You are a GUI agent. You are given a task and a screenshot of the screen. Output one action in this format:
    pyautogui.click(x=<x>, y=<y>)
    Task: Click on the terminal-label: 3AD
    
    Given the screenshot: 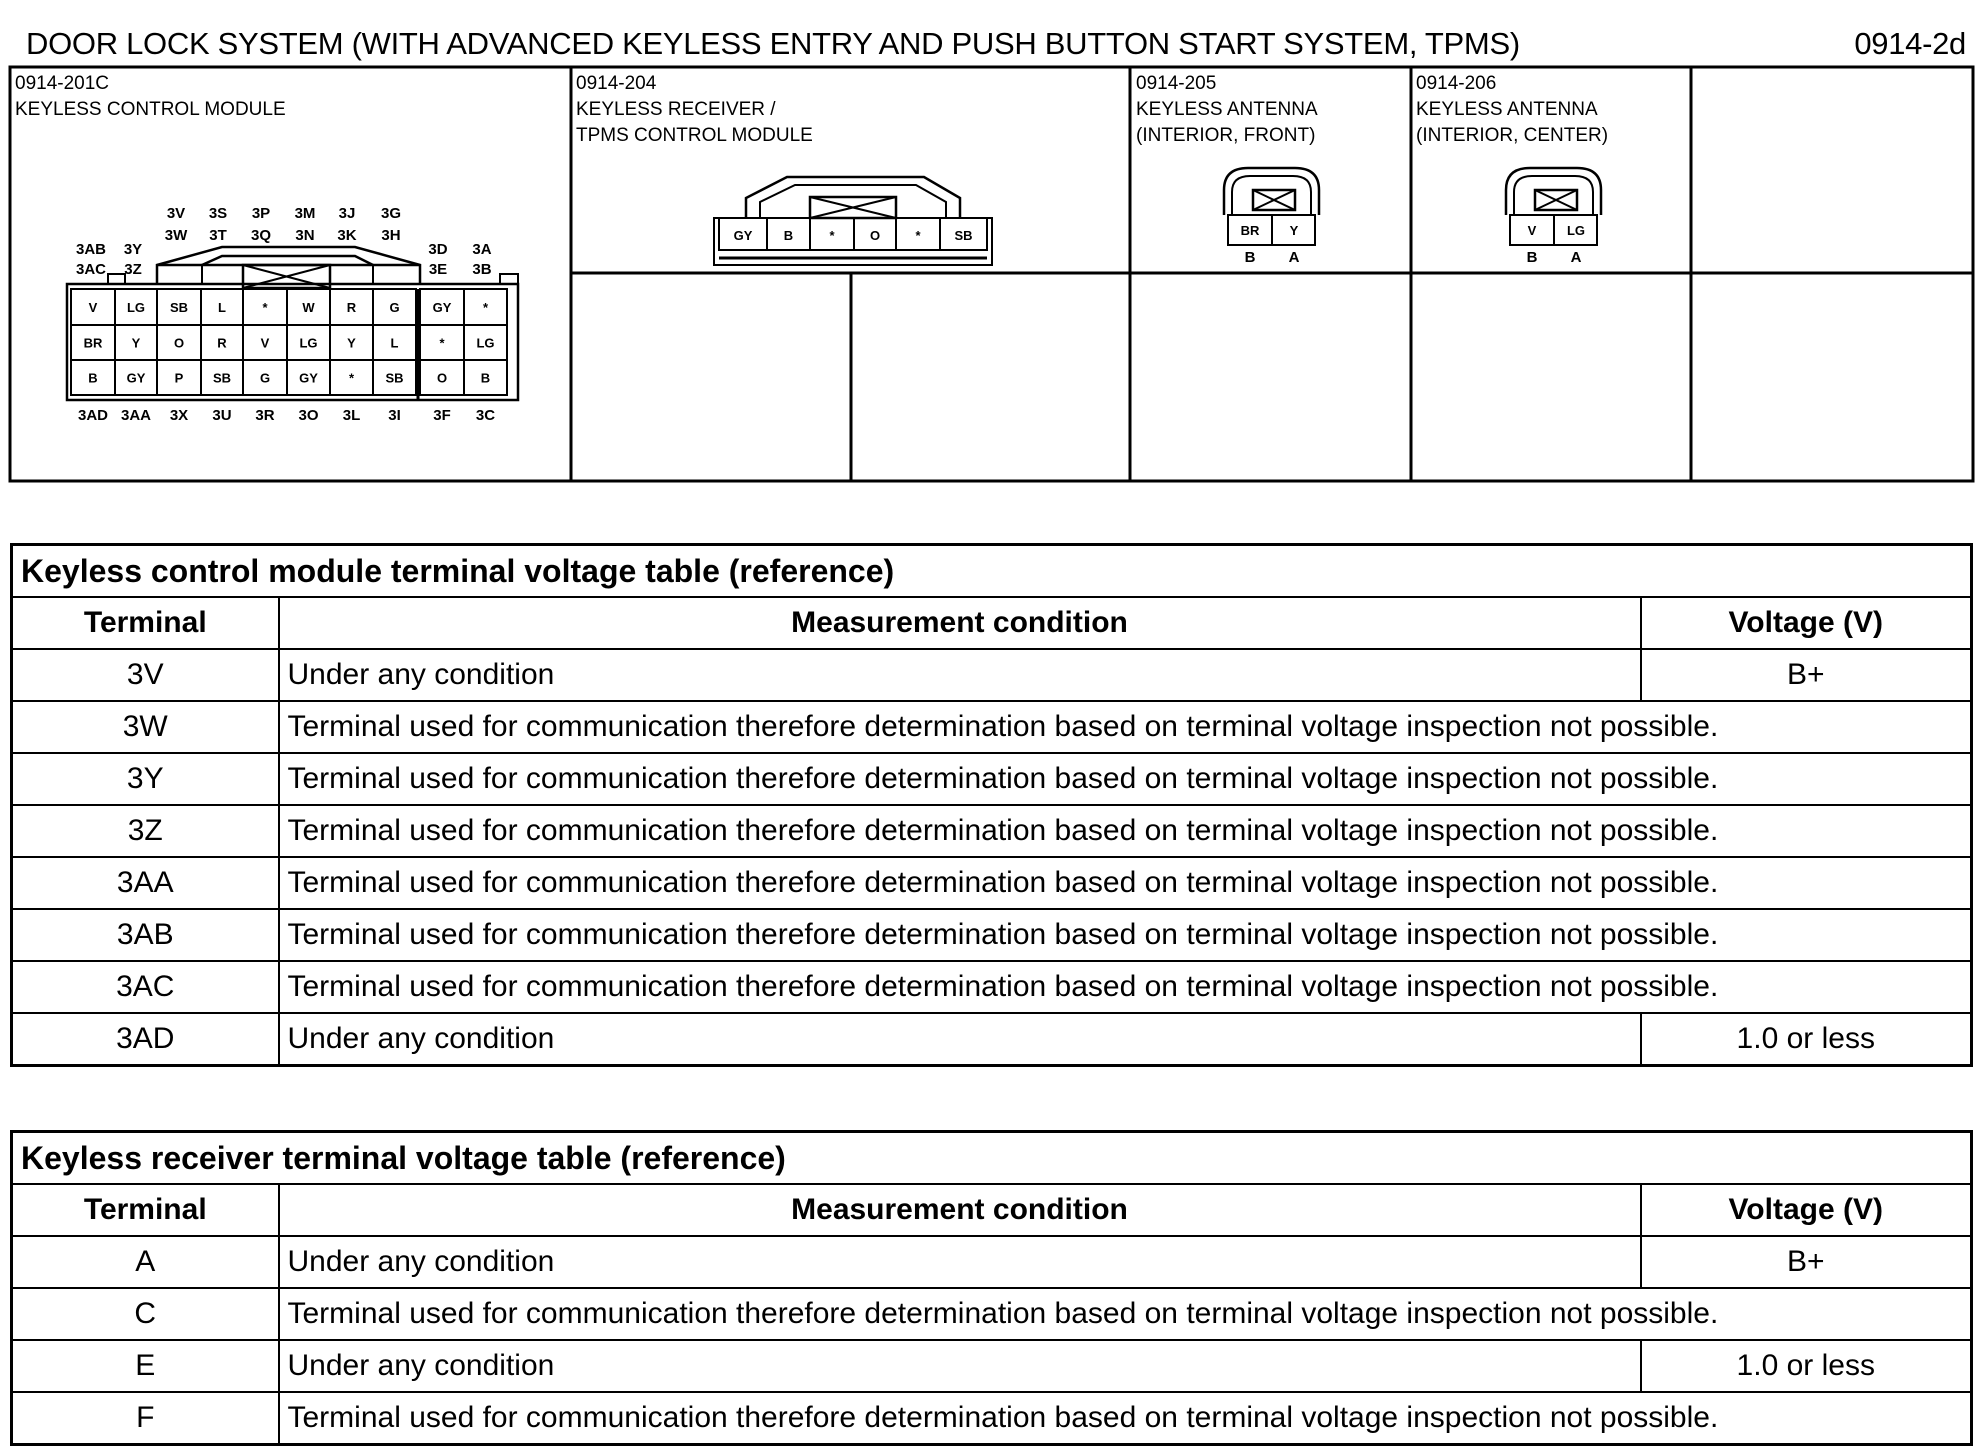 What is the action you would take?
    pyautogui.click(x=93, y=415)
    